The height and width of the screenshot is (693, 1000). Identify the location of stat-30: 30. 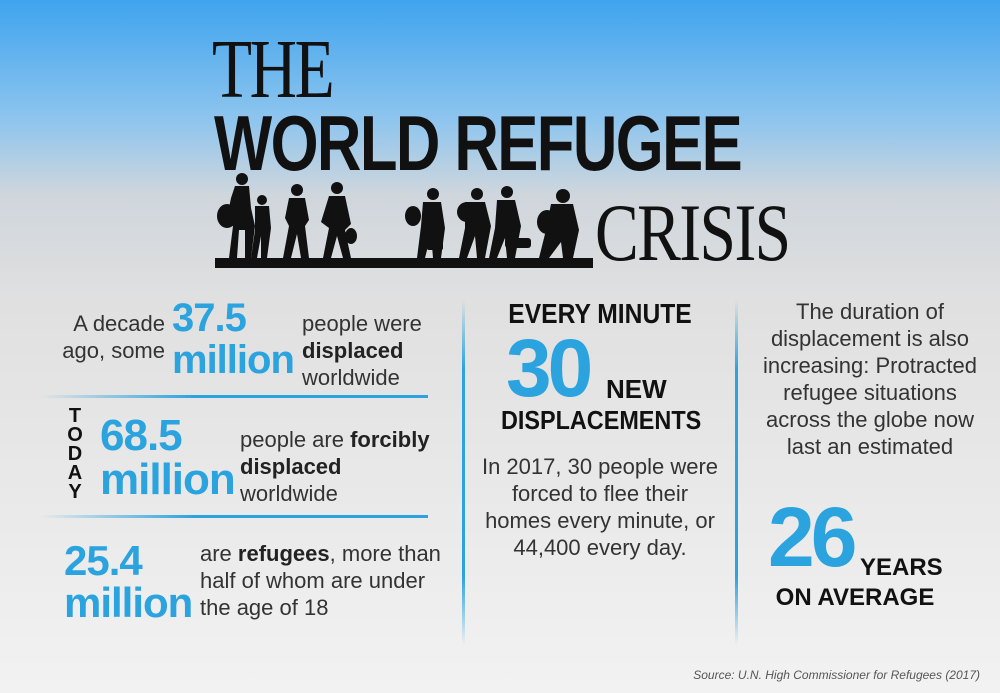
(549, 368).